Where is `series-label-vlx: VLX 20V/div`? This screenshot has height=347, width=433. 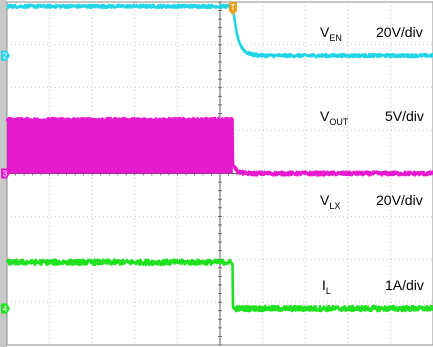 series-label-vlx: VLX 20V/div is located at coordinates (371, 201).